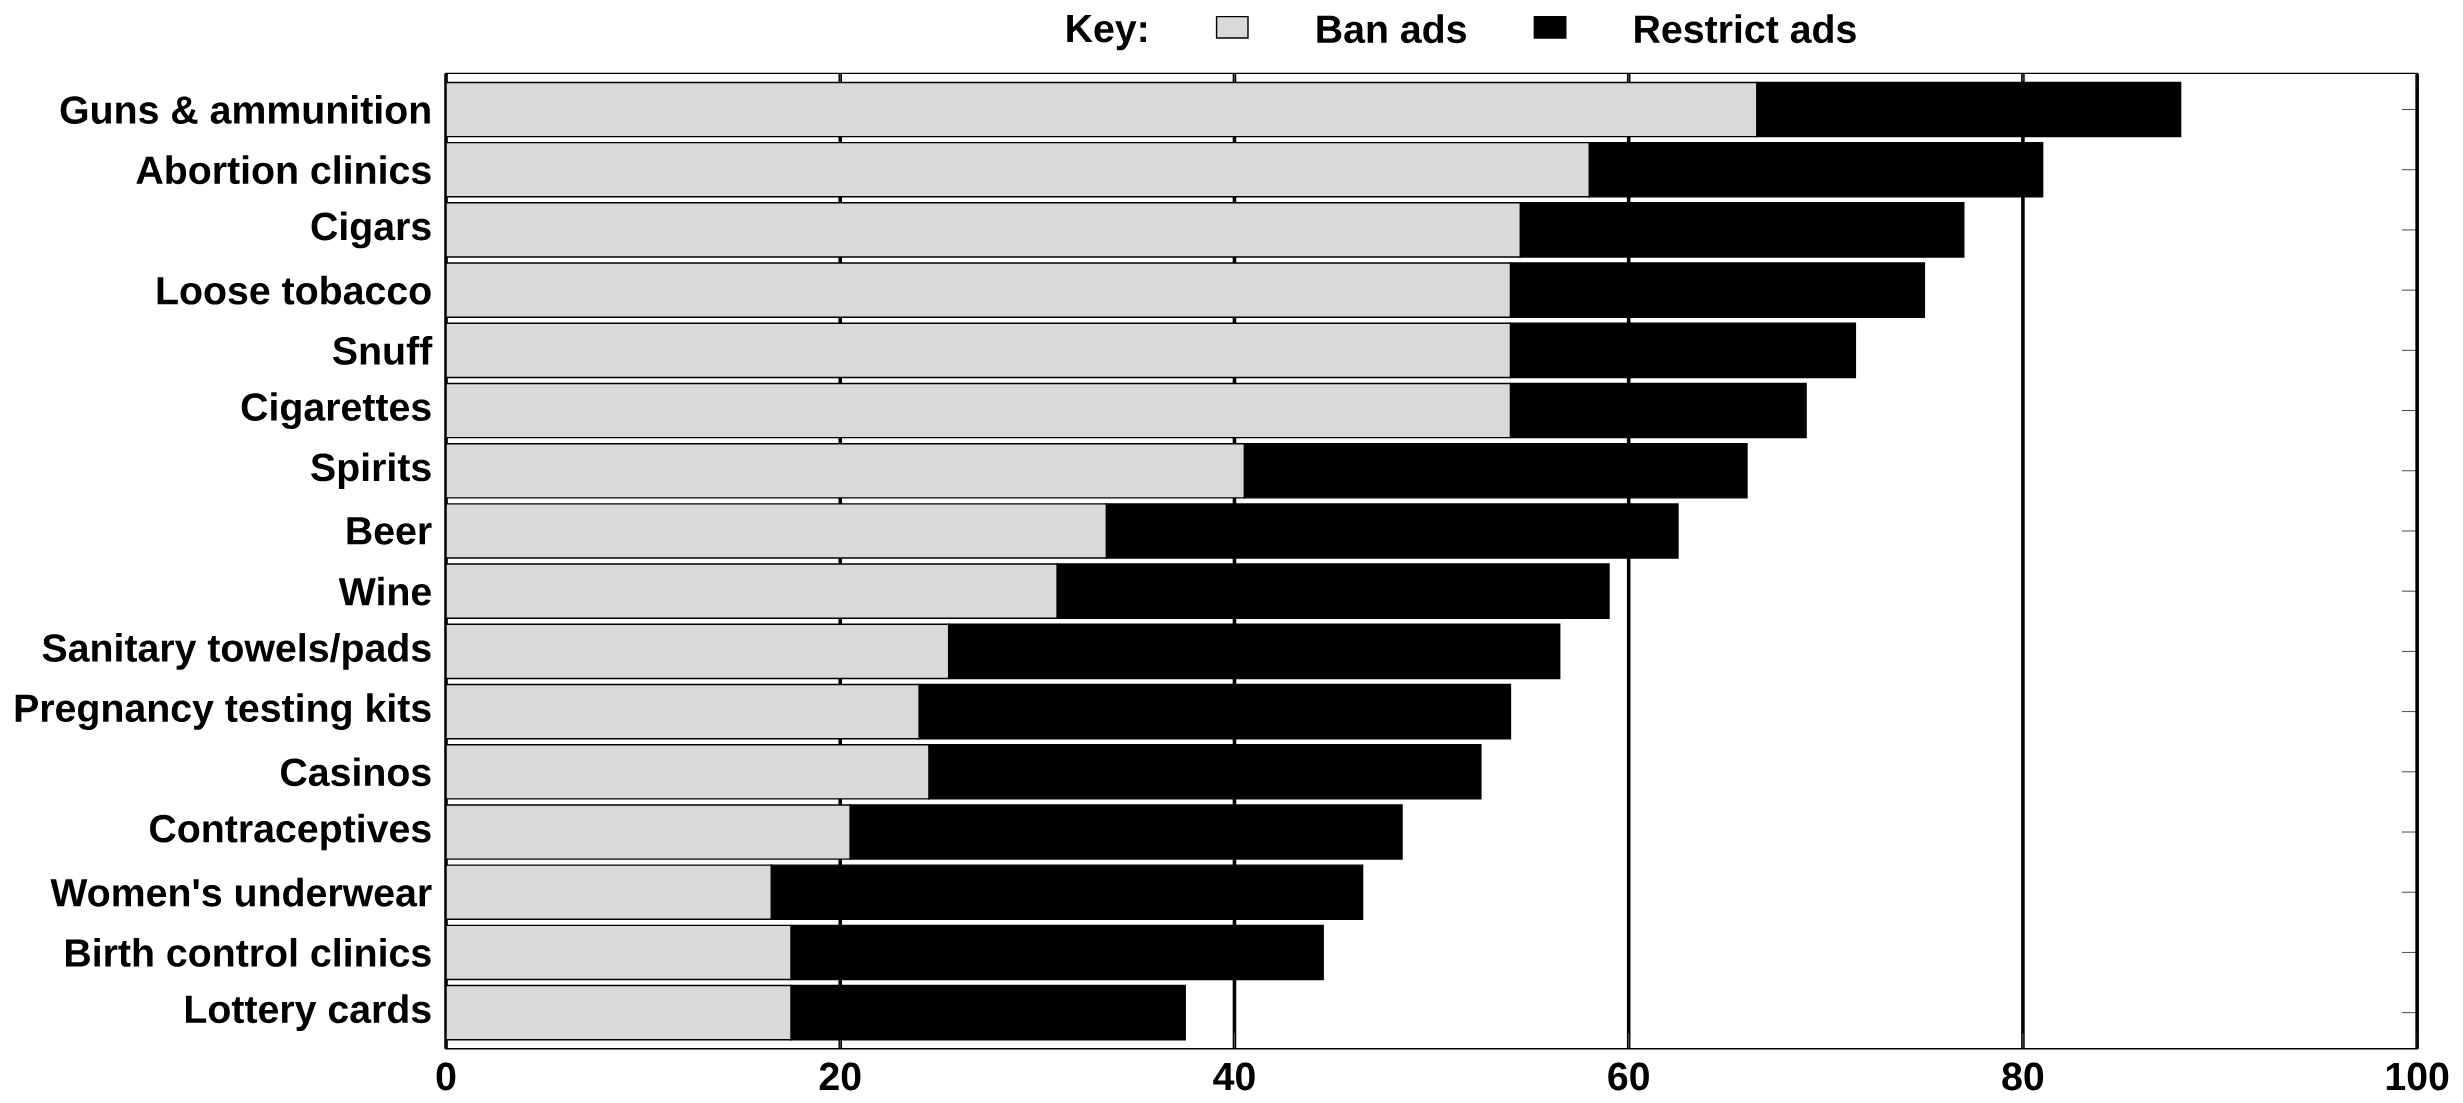 The image size is (2463, 1103). What do you see at coordinates (308, 1012) in the screenshot?
I see `y-tick-label: Lottery cards` at bounding box center [308, 1012].